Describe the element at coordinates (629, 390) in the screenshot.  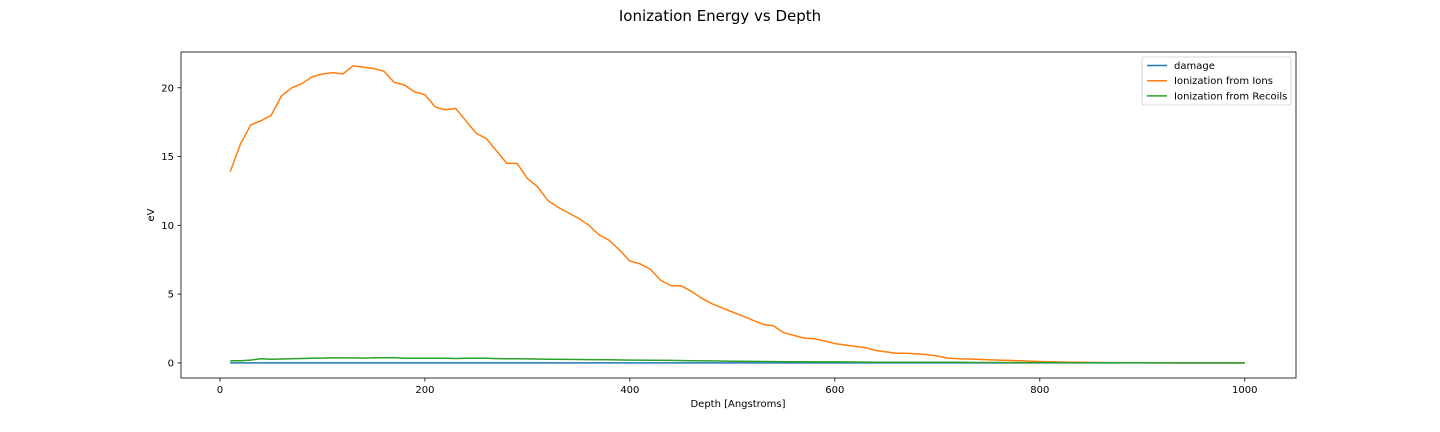
I see `x-tick-label: 400` at that location.